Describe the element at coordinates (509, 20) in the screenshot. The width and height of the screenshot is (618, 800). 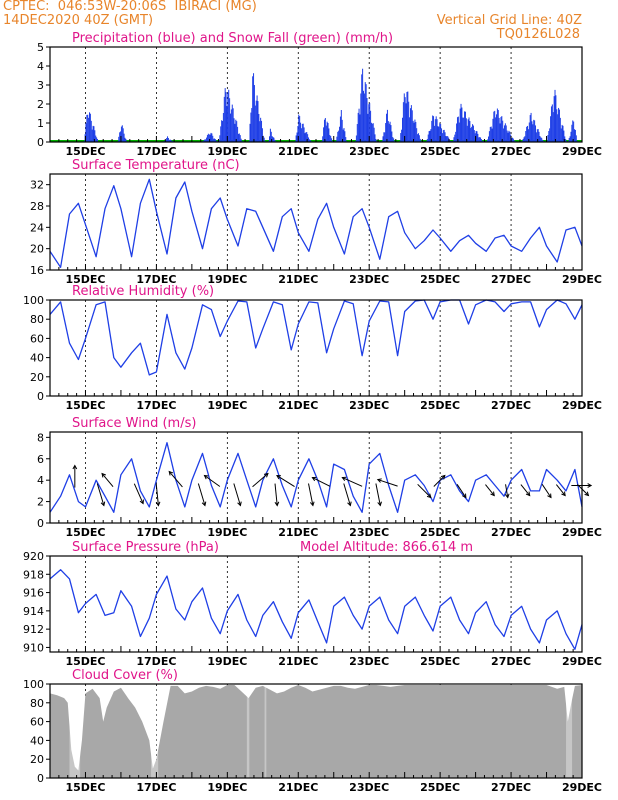
I see `header-grid-note: Vertical Grid Line: 40Z` at that location.